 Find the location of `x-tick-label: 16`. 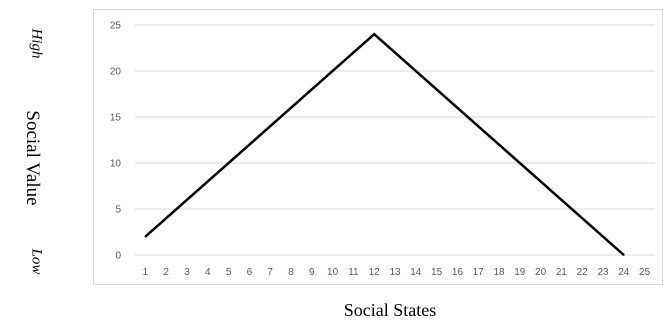

x-tick-label: 16 is located at coordinates (458, 272).